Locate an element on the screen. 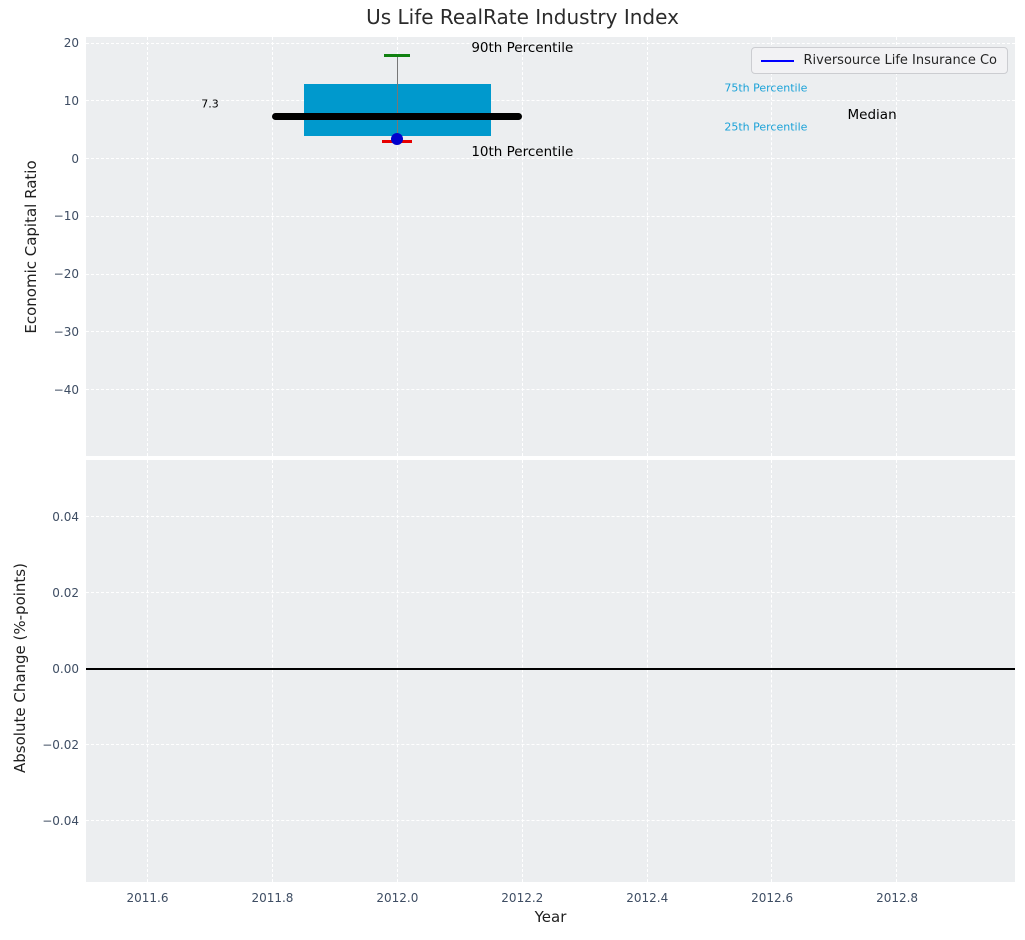 The image size is (1025, 940). annotation-7-3: 7.3 is located at coordinates (210, 104).